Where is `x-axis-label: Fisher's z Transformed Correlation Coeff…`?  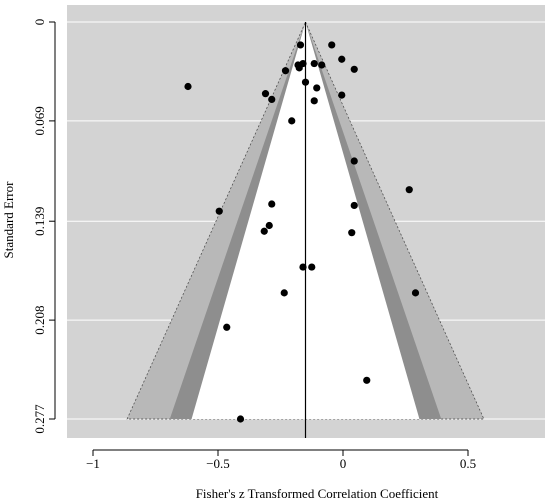
x-axis-label: Fisher's z Transformed Correlation Coeff… is located at coordinates (317, 493).